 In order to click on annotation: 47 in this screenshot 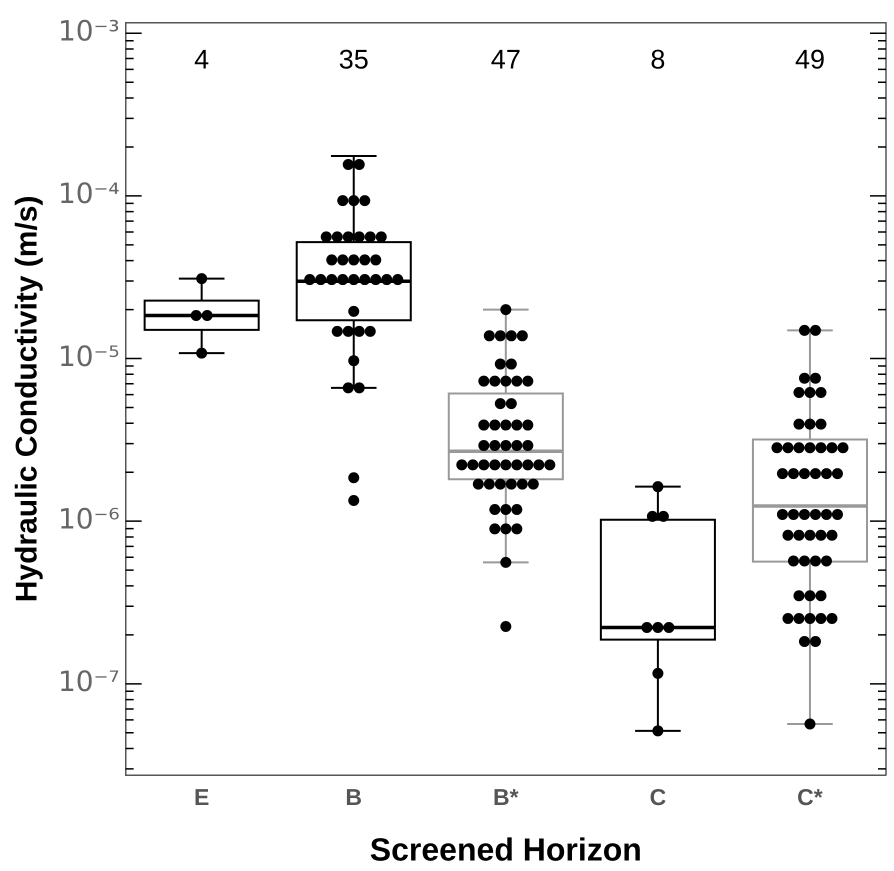, I will do `click(505, 59)`.